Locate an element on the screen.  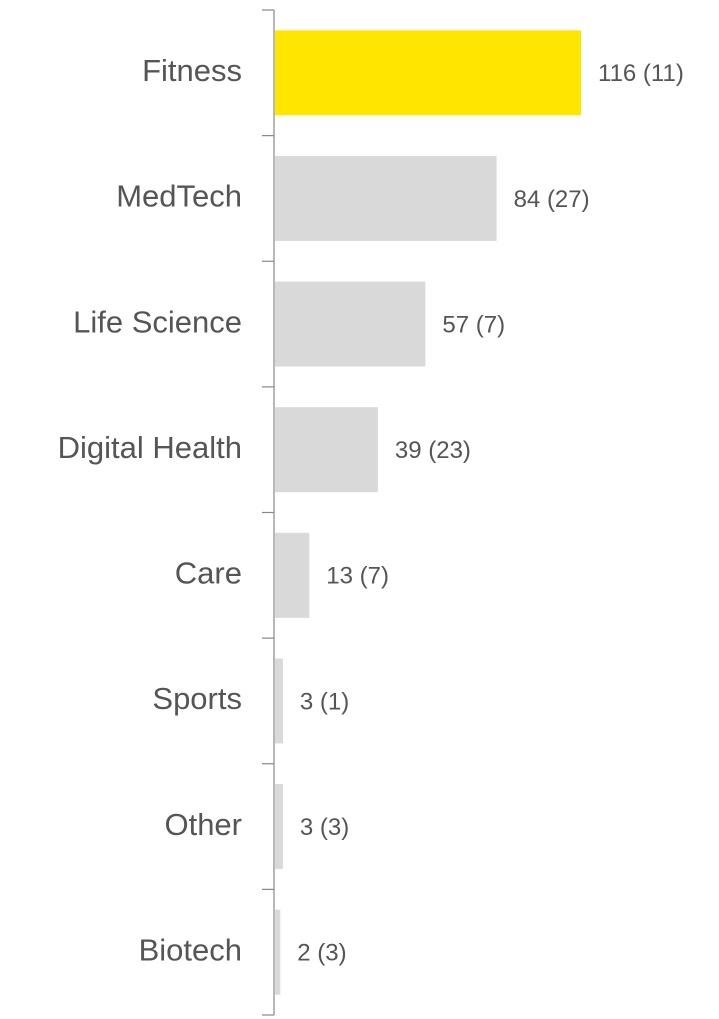
value-label: 3 (3) is located at coordinates (324, 827).